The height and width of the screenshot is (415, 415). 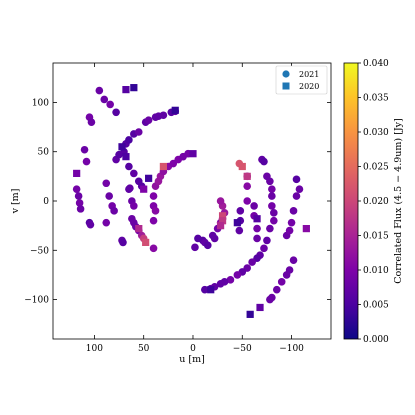 I want to click on legend: 2021 2020, so click(x=301, y=80).